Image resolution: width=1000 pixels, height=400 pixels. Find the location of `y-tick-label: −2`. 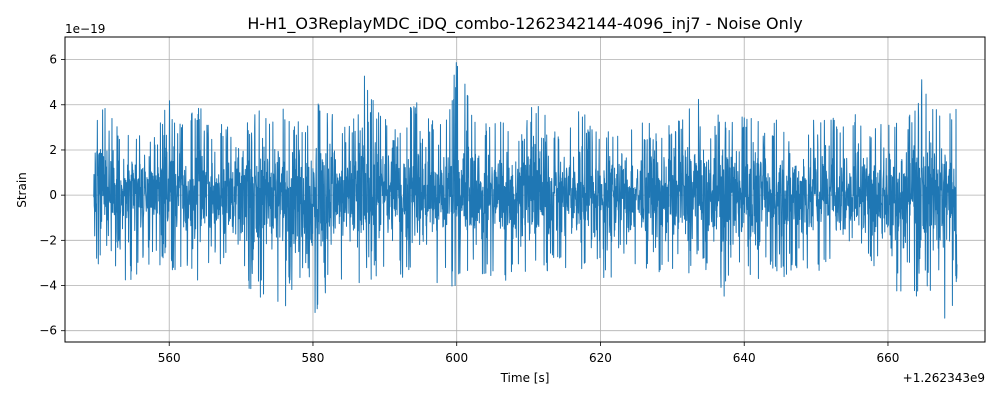

y-tick-label: −2 is located at coordinates (48, 240).